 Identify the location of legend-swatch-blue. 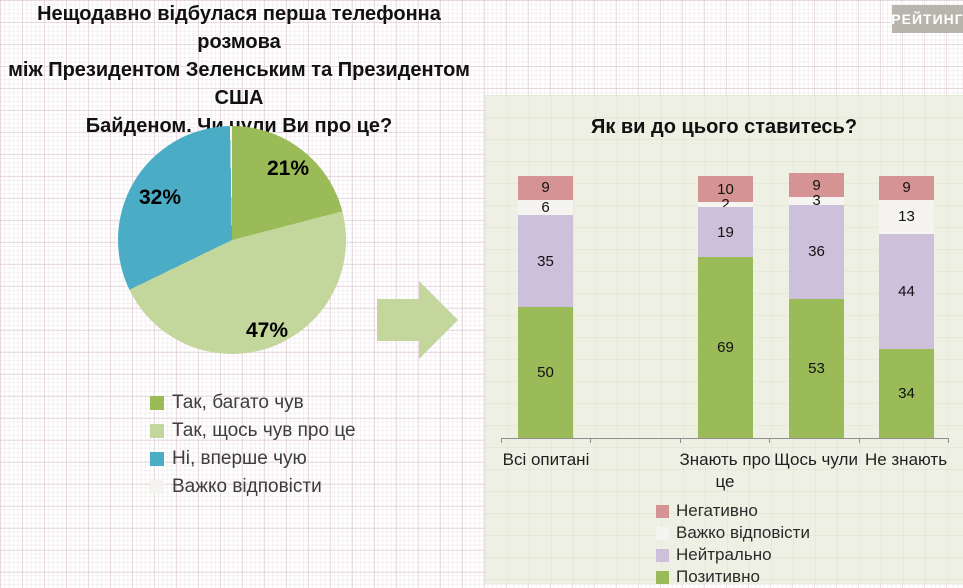
(157, 459).